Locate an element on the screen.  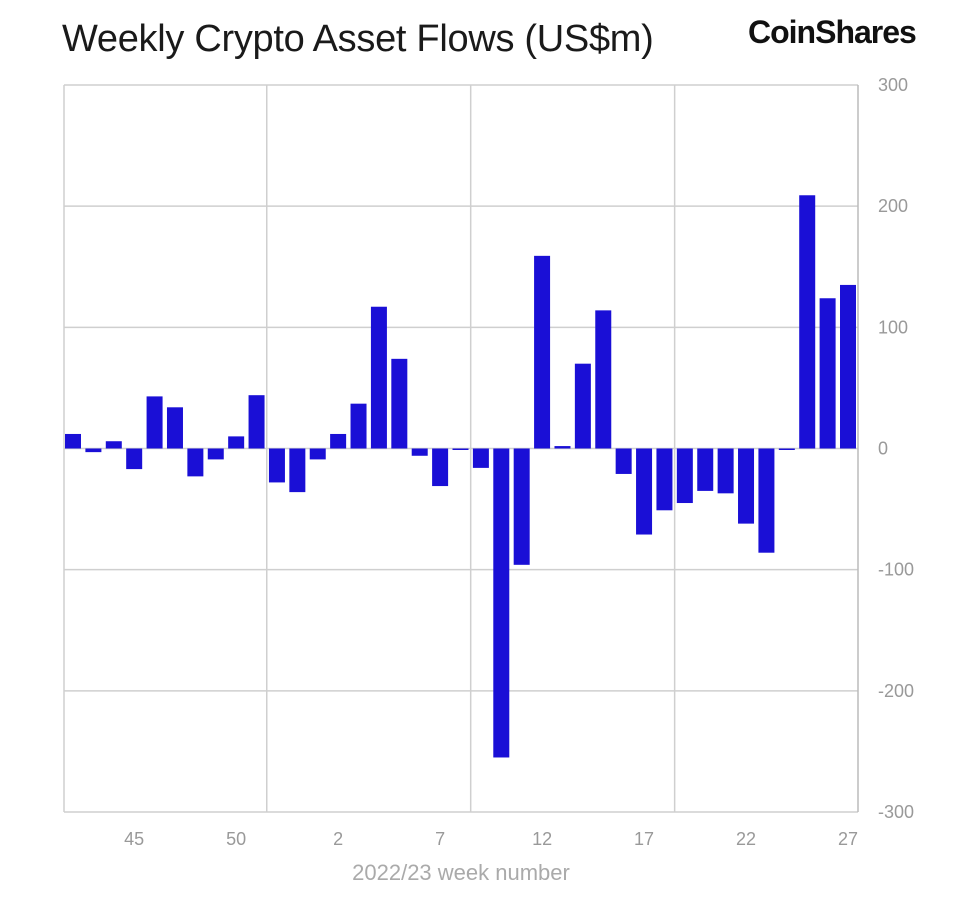
x-tick-label: 50 is located at coordinates (236, 839).